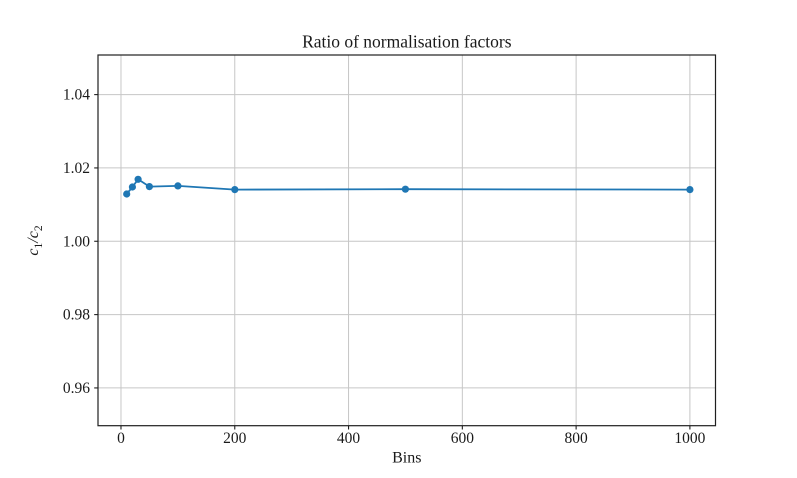 The width and height of the screenshot is (797, 478). I want to click on y-tick-label: 0.96, so click(76, 388).